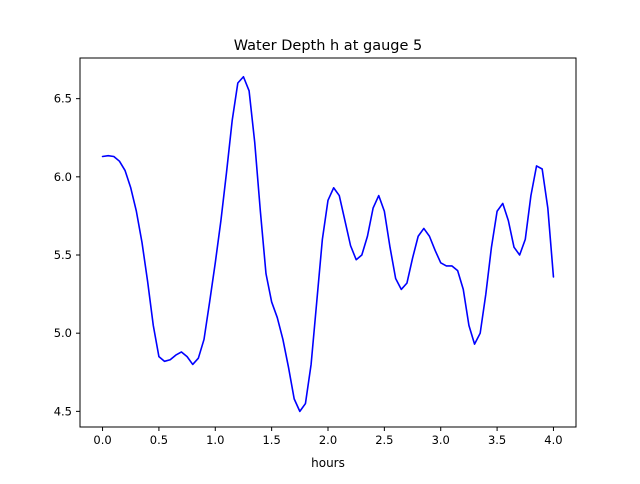 The image size is (640, 484). I want to click on x-tick-label: 0.0, so click(102, 440).